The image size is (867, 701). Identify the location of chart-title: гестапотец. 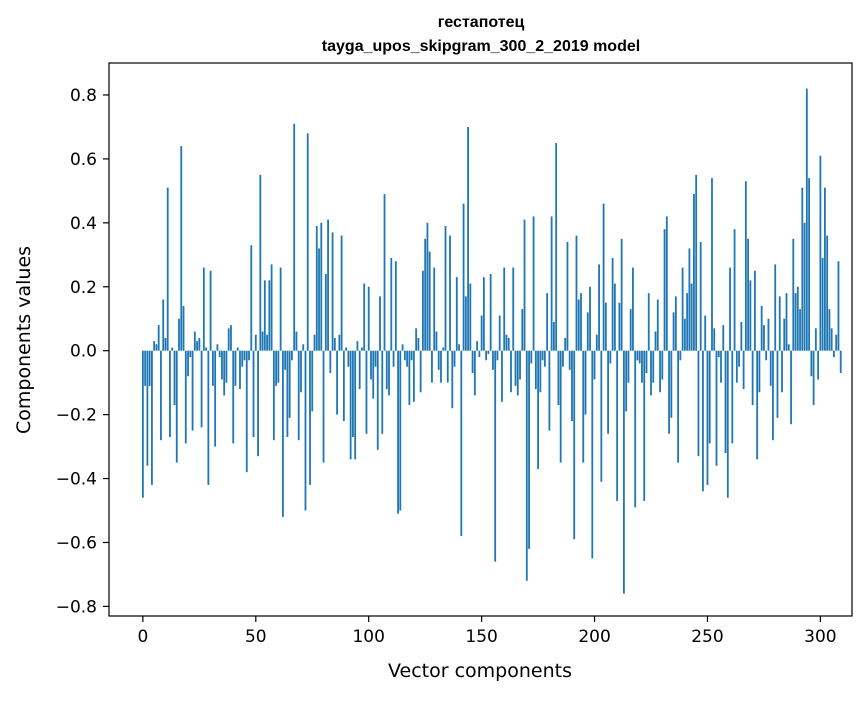
(481, 22).